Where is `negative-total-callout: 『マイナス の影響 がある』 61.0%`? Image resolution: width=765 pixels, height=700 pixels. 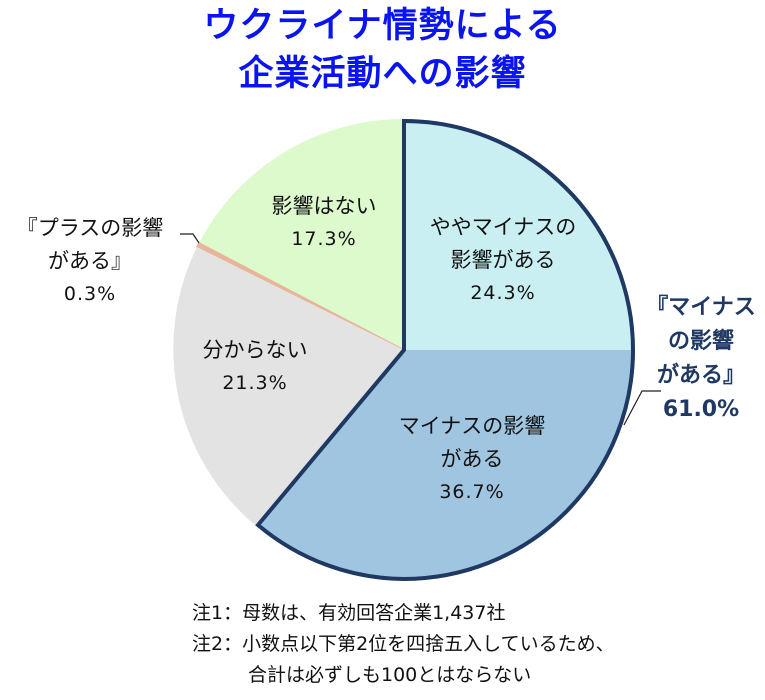 negative-total-callout: 『マイナス の影響 がある』 61.0% is located at coordinates (698, 359).